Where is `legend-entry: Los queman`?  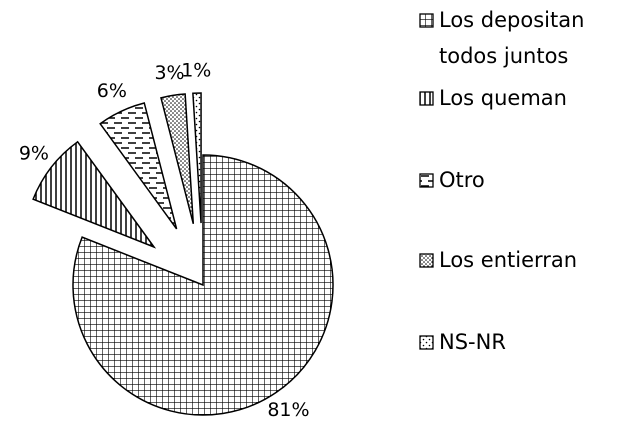 legend-entry: Los queman is located at coordinates (519, 98).